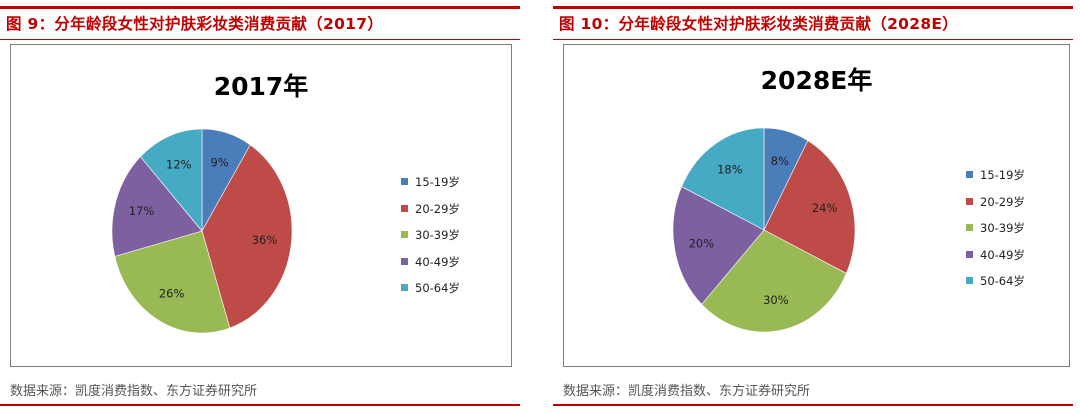  I want to click on figure-caption: 图 9：分年龄段女性对护肤彩妆类消费贡献（2017）, so click(195, 24).